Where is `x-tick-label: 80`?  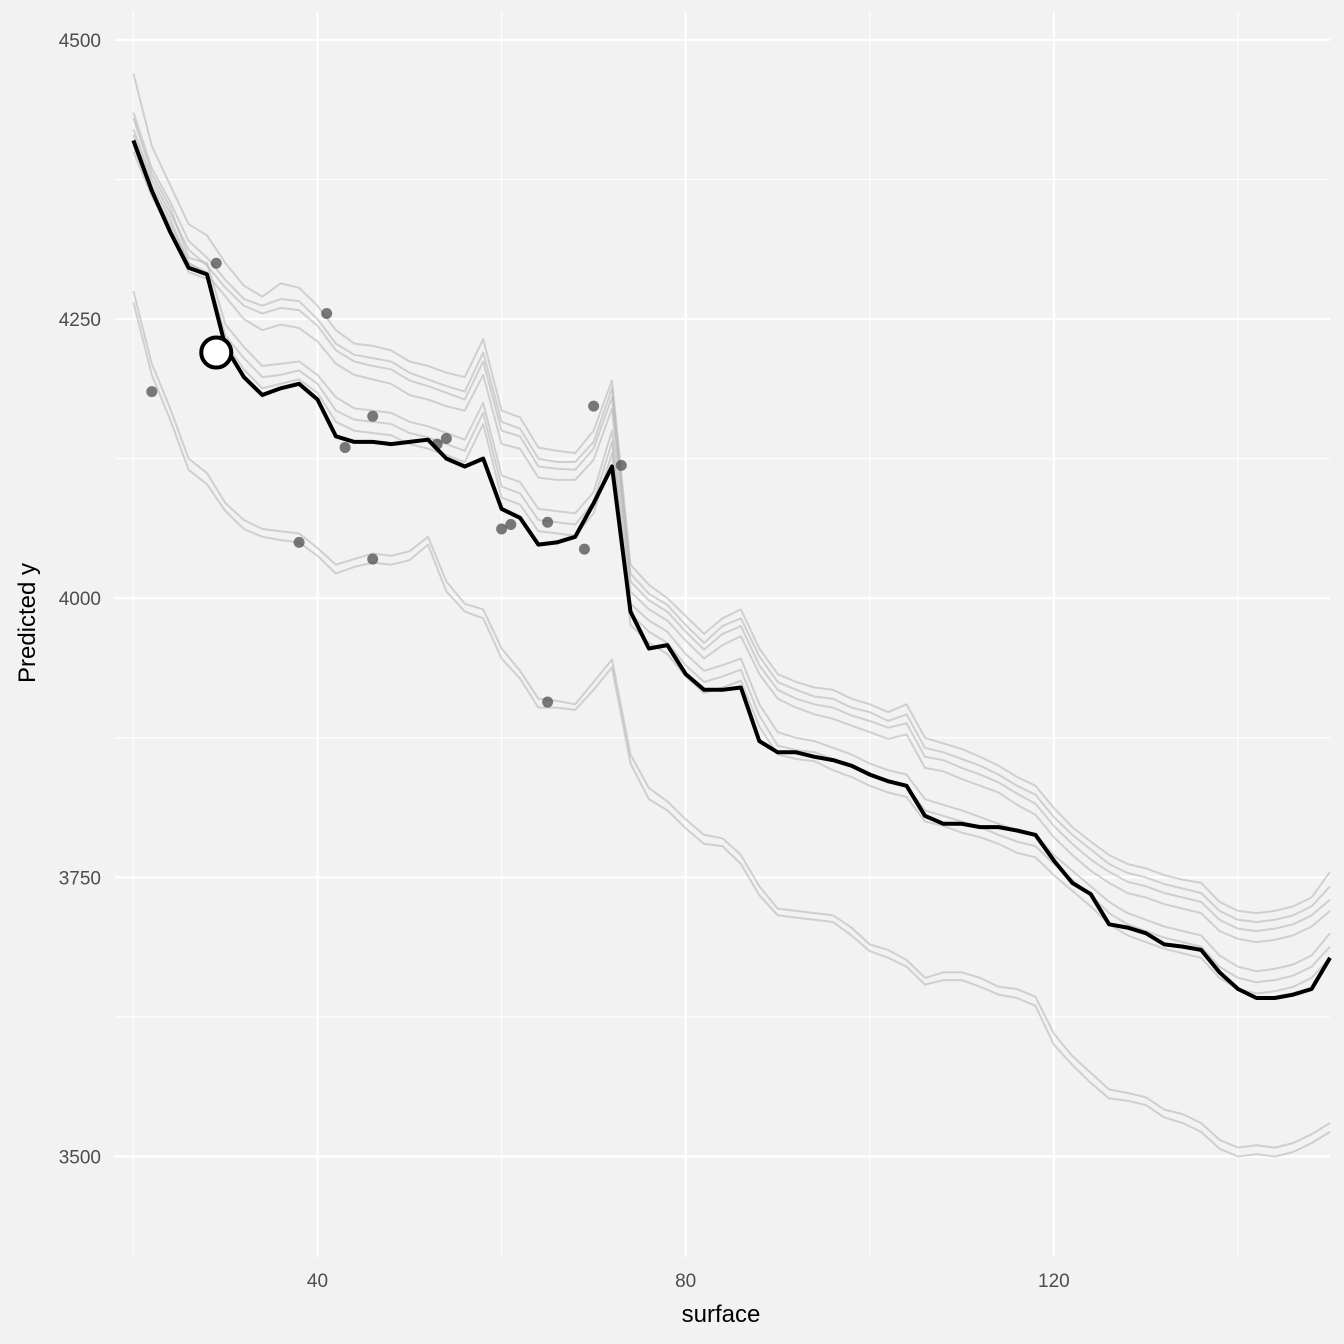 x-tick-label: 80 is located at coordinates (685, 1281).